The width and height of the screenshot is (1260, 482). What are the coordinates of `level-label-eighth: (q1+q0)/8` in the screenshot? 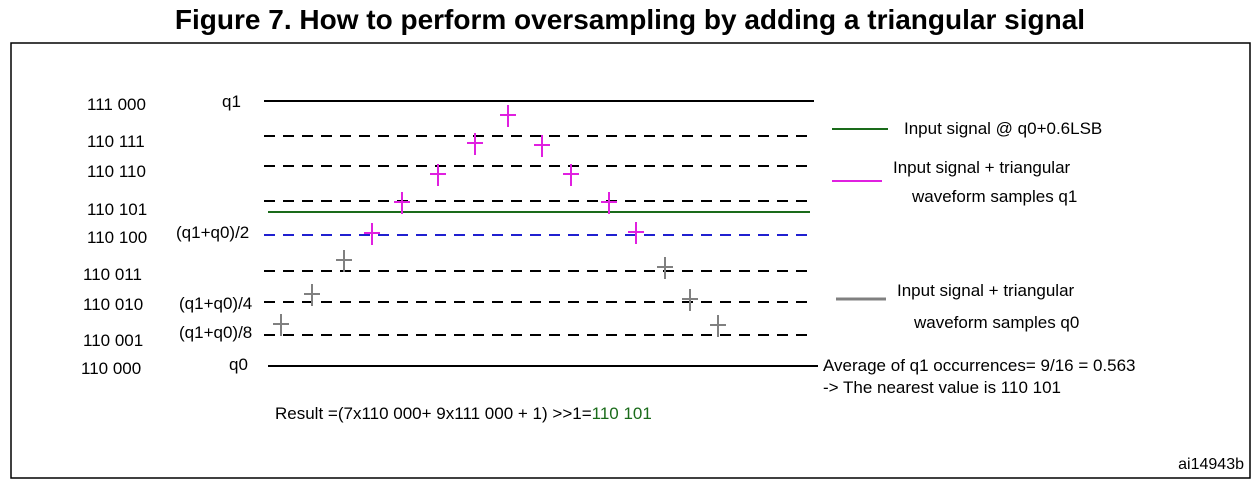 It's located at (215, 332).